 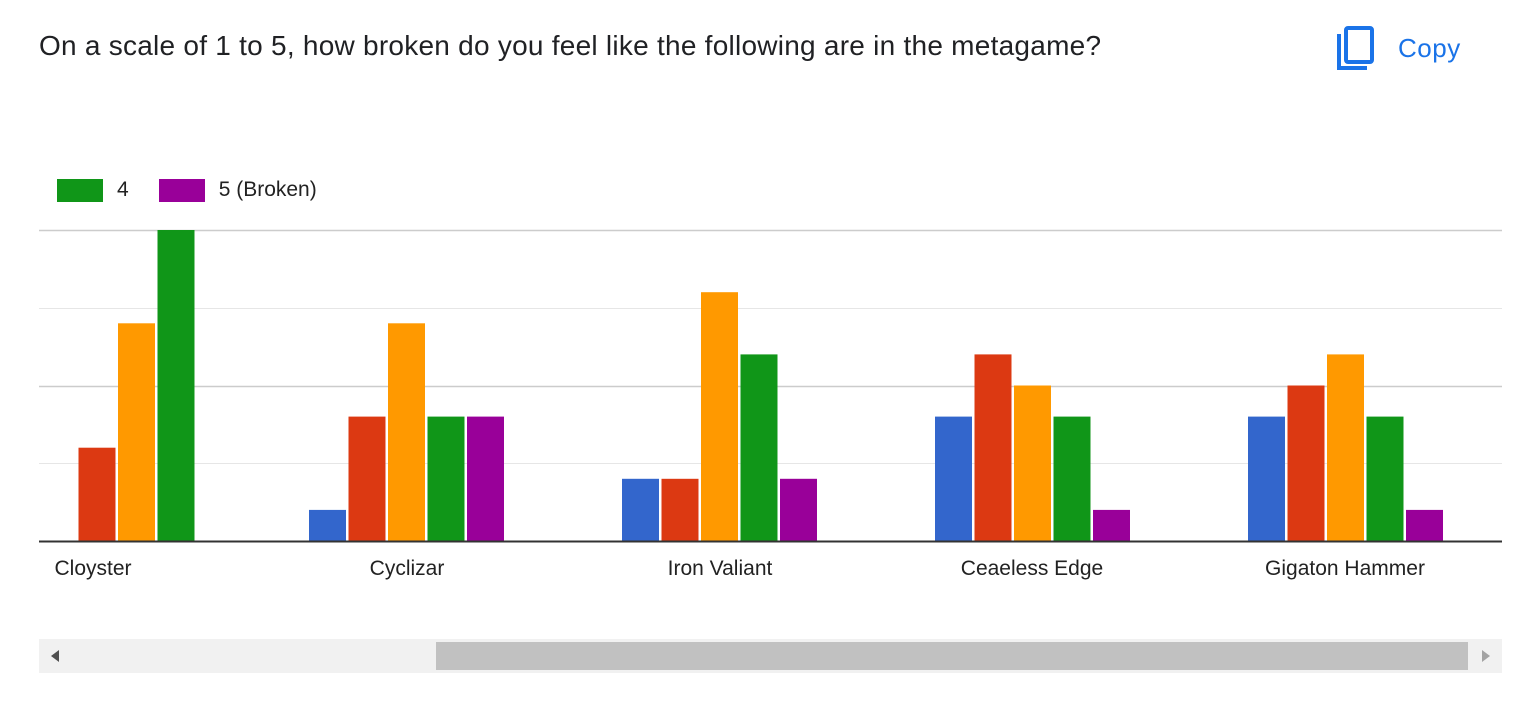 I want to click on scrollbar-thumb, so click(x=952, y=656).